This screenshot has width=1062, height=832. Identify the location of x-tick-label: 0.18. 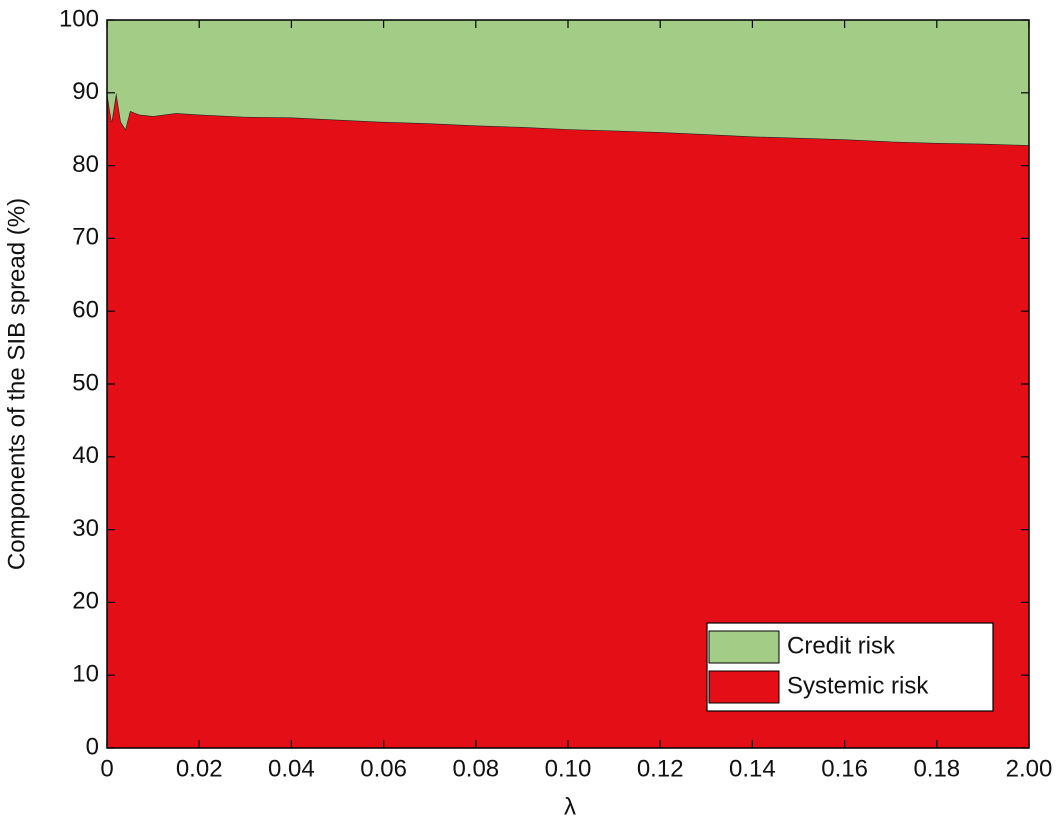
(936, 768).